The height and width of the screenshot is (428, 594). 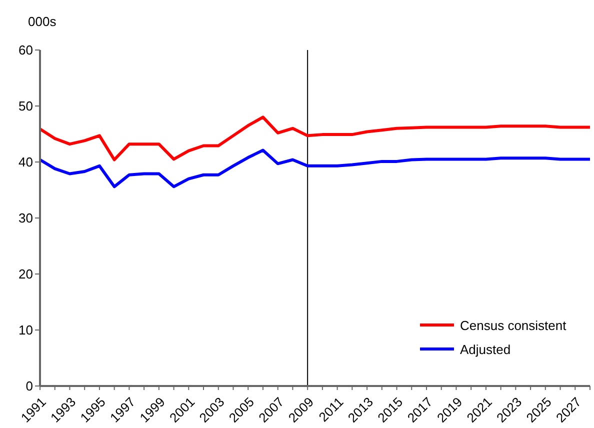 What do you see at coordinates (485, 349) in the screenshot?
I see `legend-label: Adjusted` at bounding box center [485, 349].